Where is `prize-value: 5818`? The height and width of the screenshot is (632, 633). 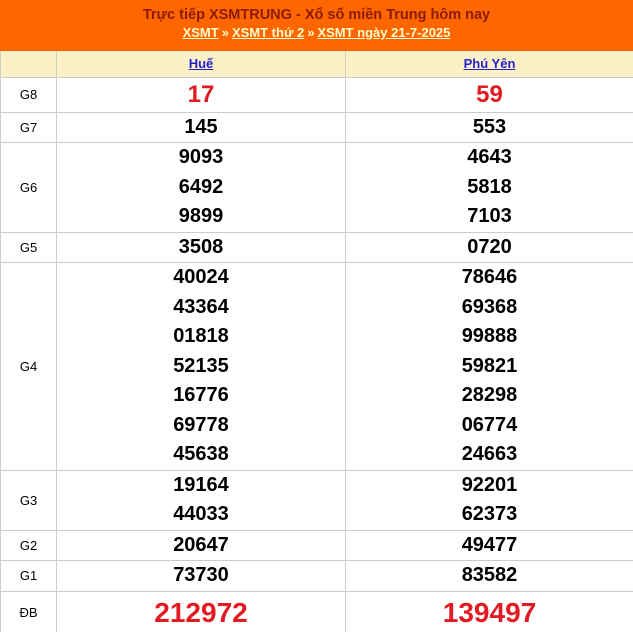 prize-value: 5818 is located at coordinates (489, 186).